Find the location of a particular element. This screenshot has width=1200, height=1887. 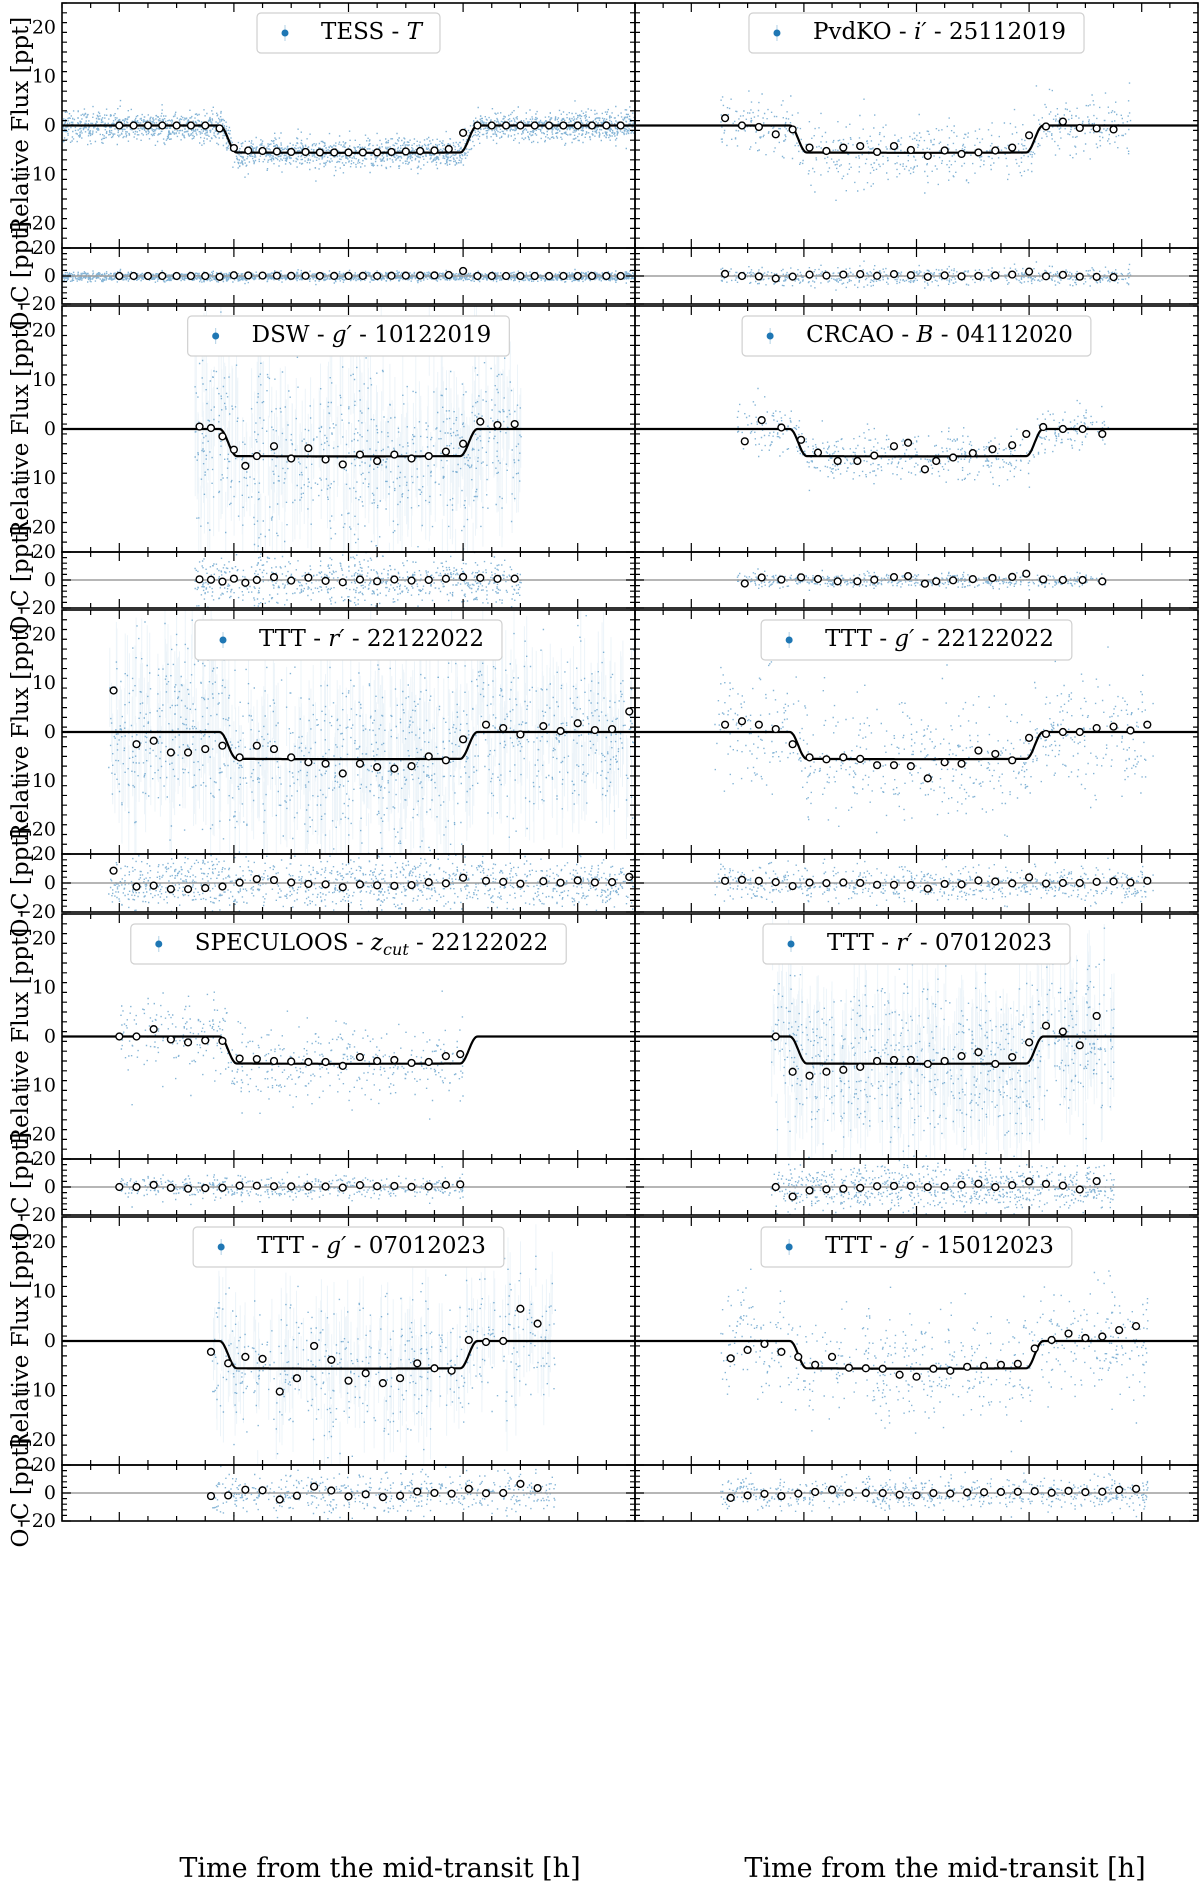

y-tick-label: 10 is located at coordinates (44, 1291).